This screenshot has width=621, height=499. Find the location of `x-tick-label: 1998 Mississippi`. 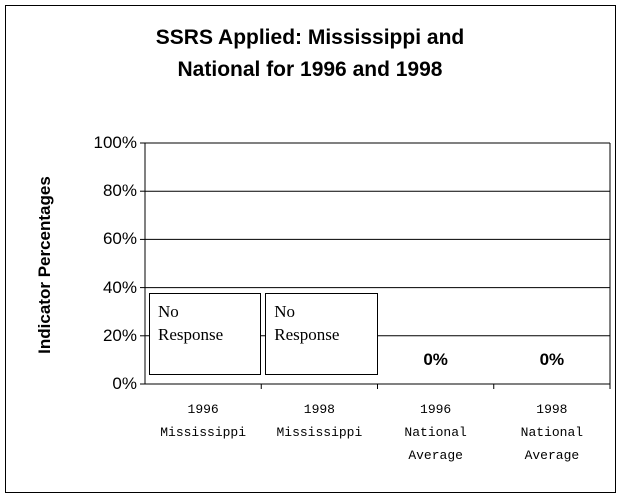

x-tick-label: 1998 Mississippi is located at coordinates (319, 421).